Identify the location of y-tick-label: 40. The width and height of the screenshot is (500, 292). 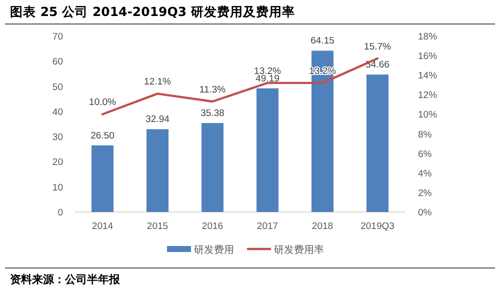
(57, 112).